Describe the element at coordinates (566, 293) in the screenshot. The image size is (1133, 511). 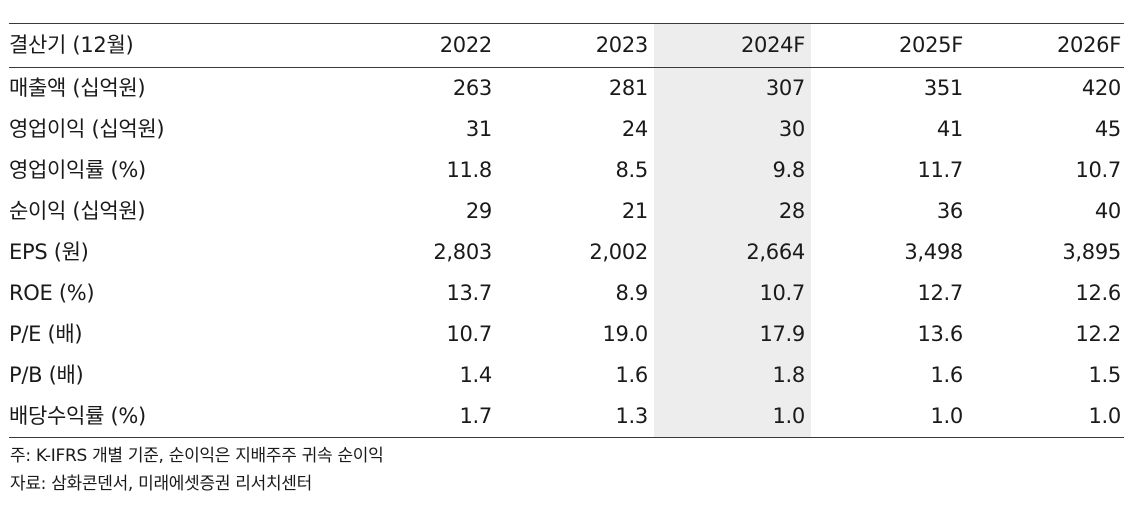
I see `table-row: ROE (%) 13.7 8.9 10.7 12.7 12.6` at that location.